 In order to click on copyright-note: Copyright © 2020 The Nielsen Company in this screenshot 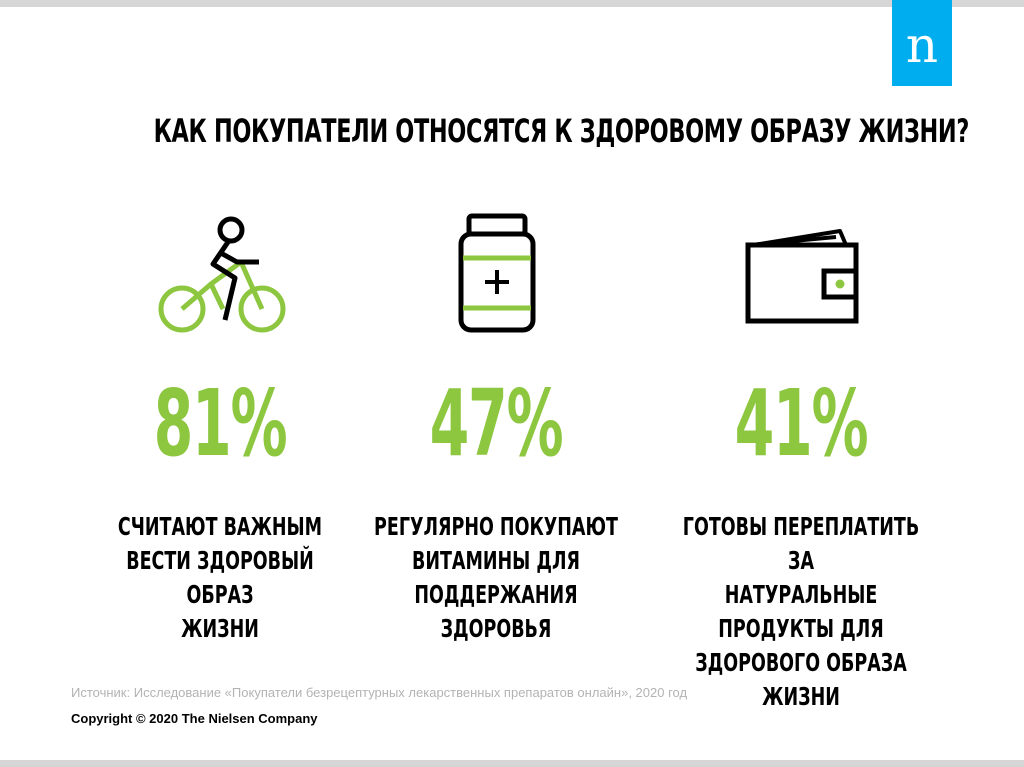, I will do `click(194, 718)`.